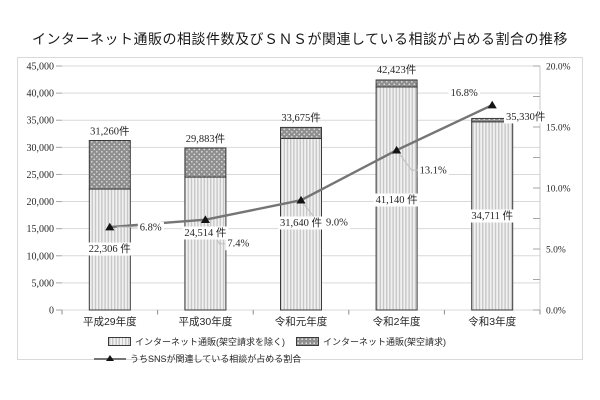 The height and width of the screenshot is (400, 600). I want to click on y-axis-label-left: 5,000, so click(43, 283).